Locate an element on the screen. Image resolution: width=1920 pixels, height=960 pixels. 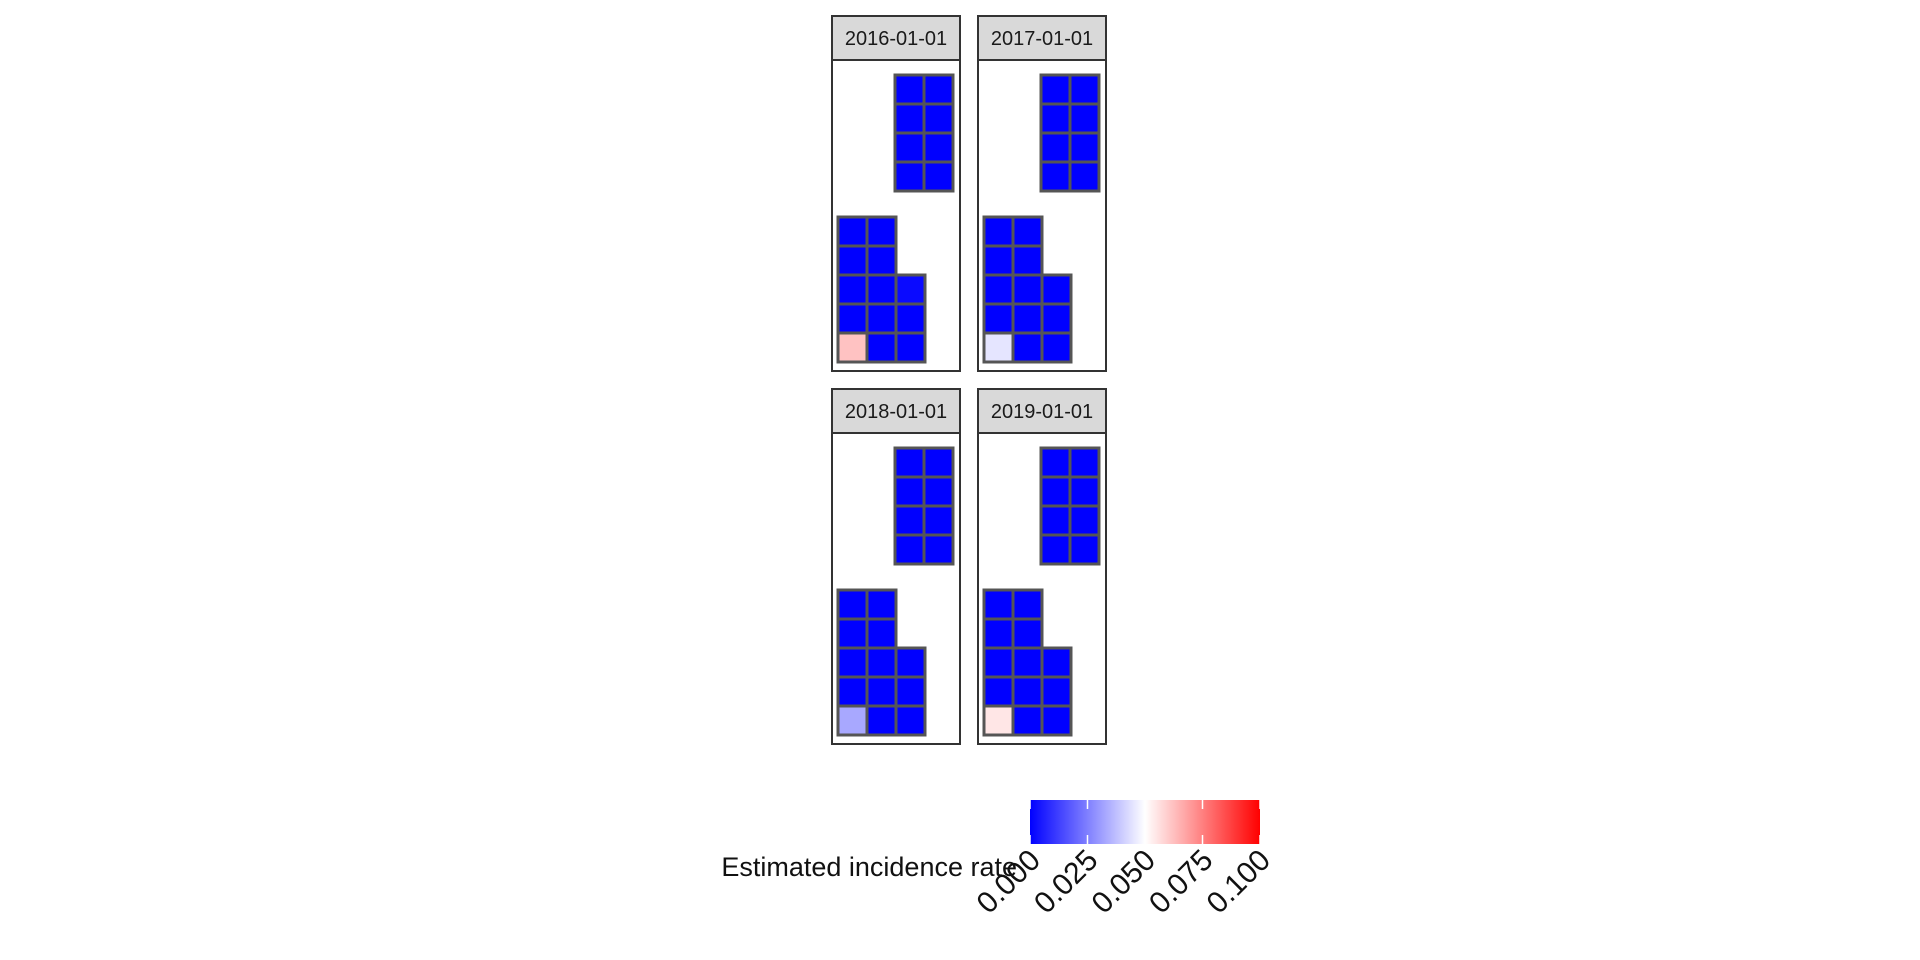
facet-panel: 2018-01-01 is located at coordinates (896, 566).